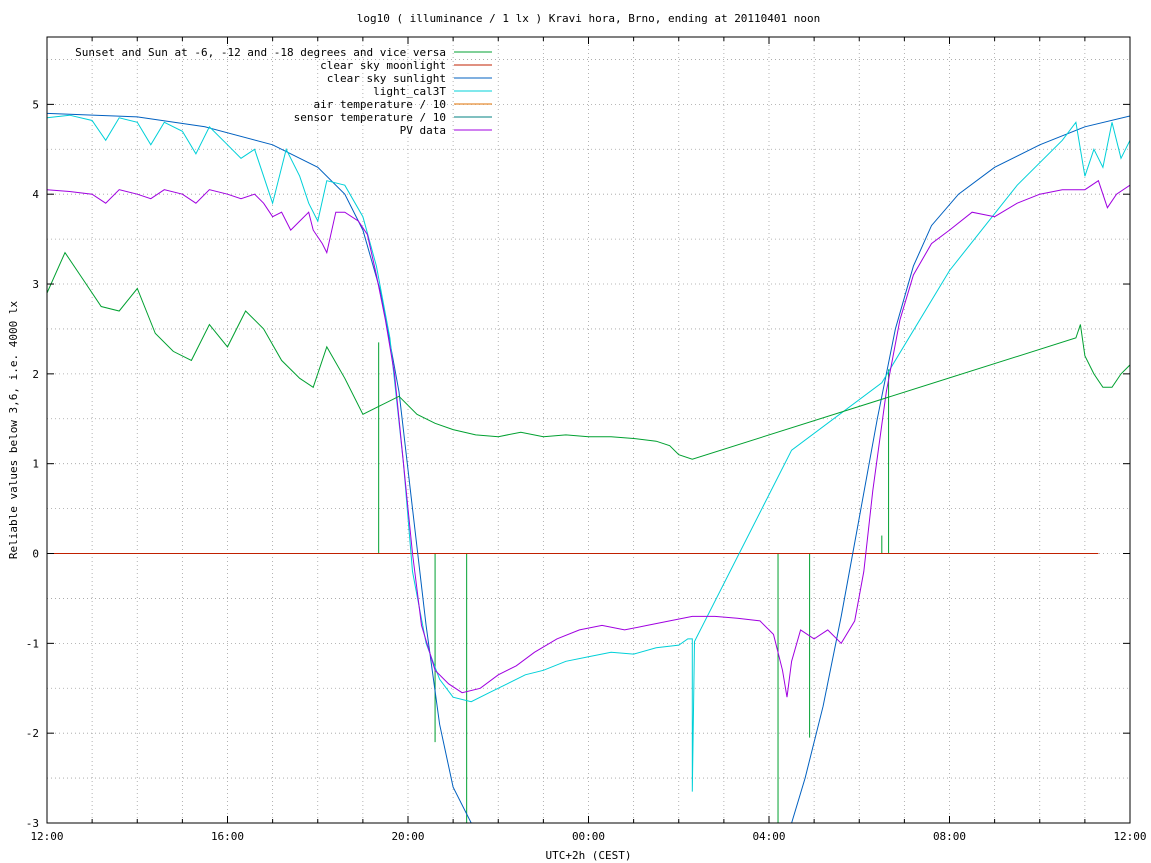 The image size is (1151, 863). I want to click on legend-label: clear sky moonlight, so click(383, 65).